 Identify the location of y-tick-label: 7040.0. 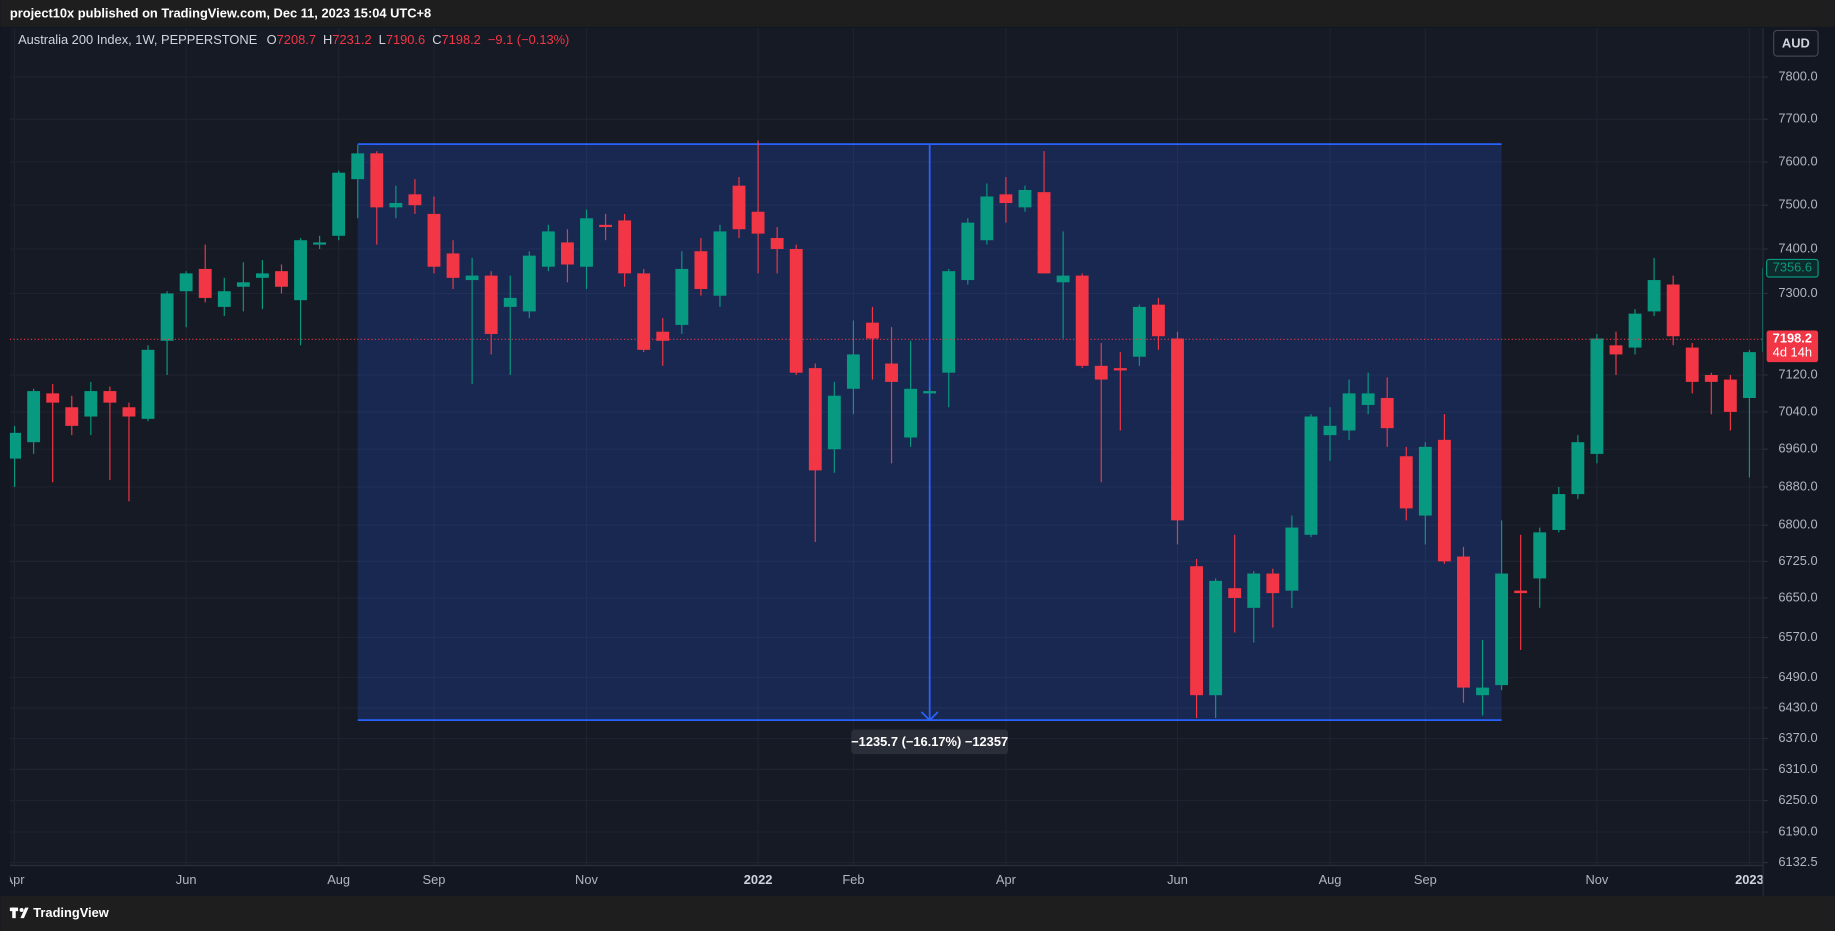
(1797, 410).